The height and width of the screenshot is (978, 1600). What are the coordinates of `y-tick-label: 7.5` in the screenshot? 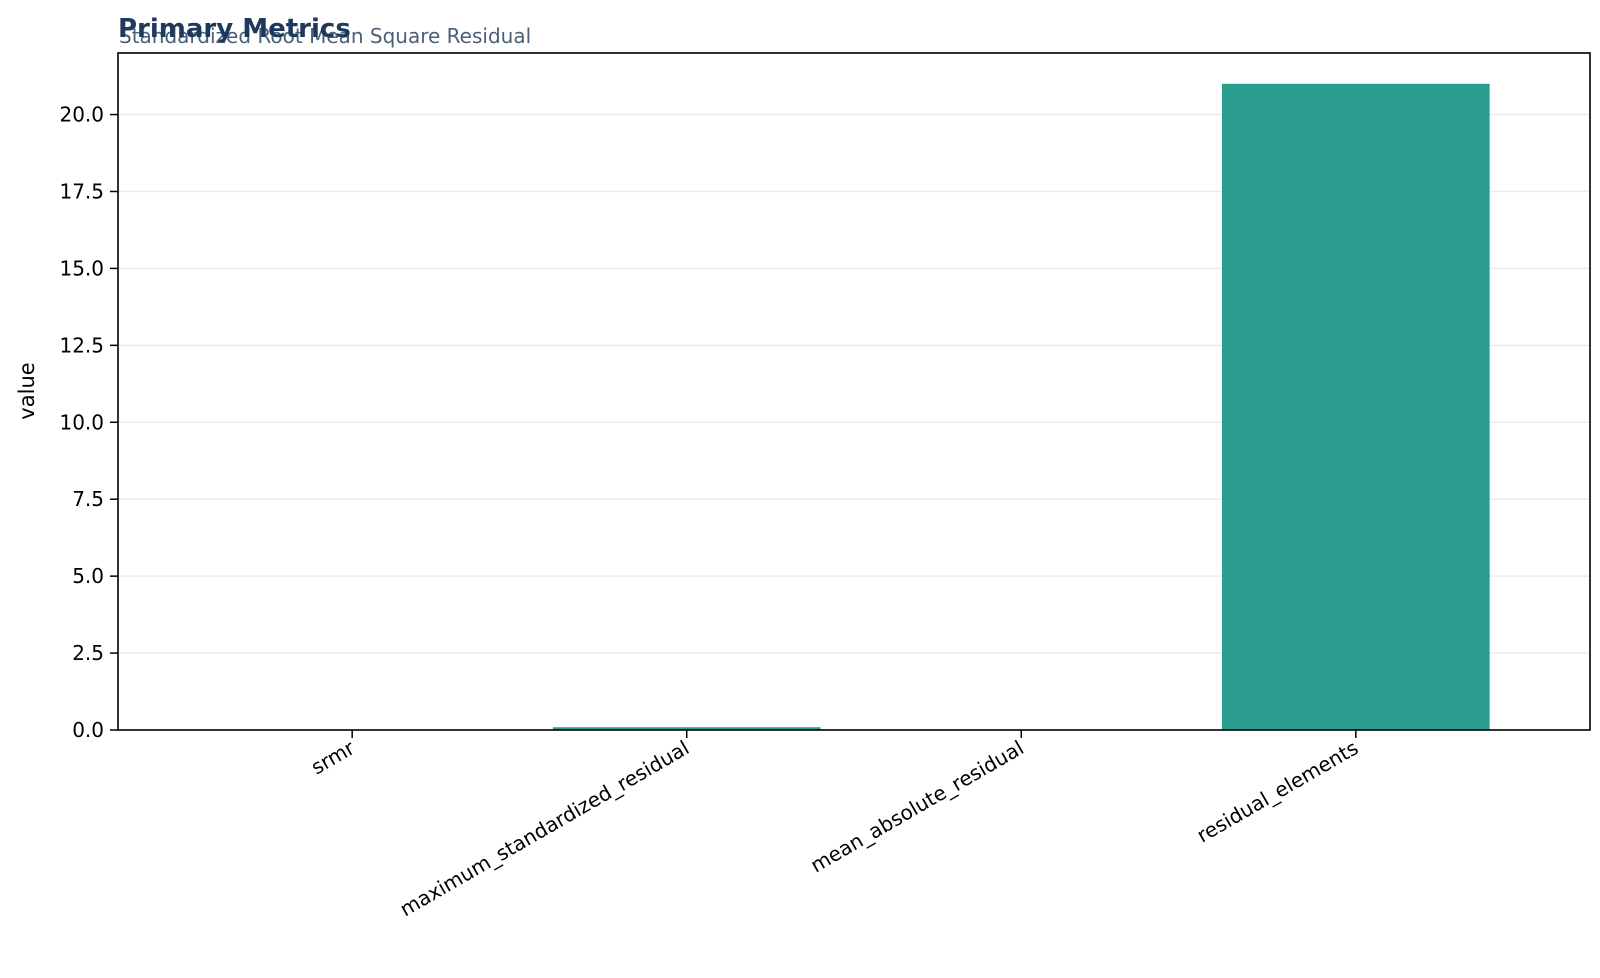 It's located at (88, 499).